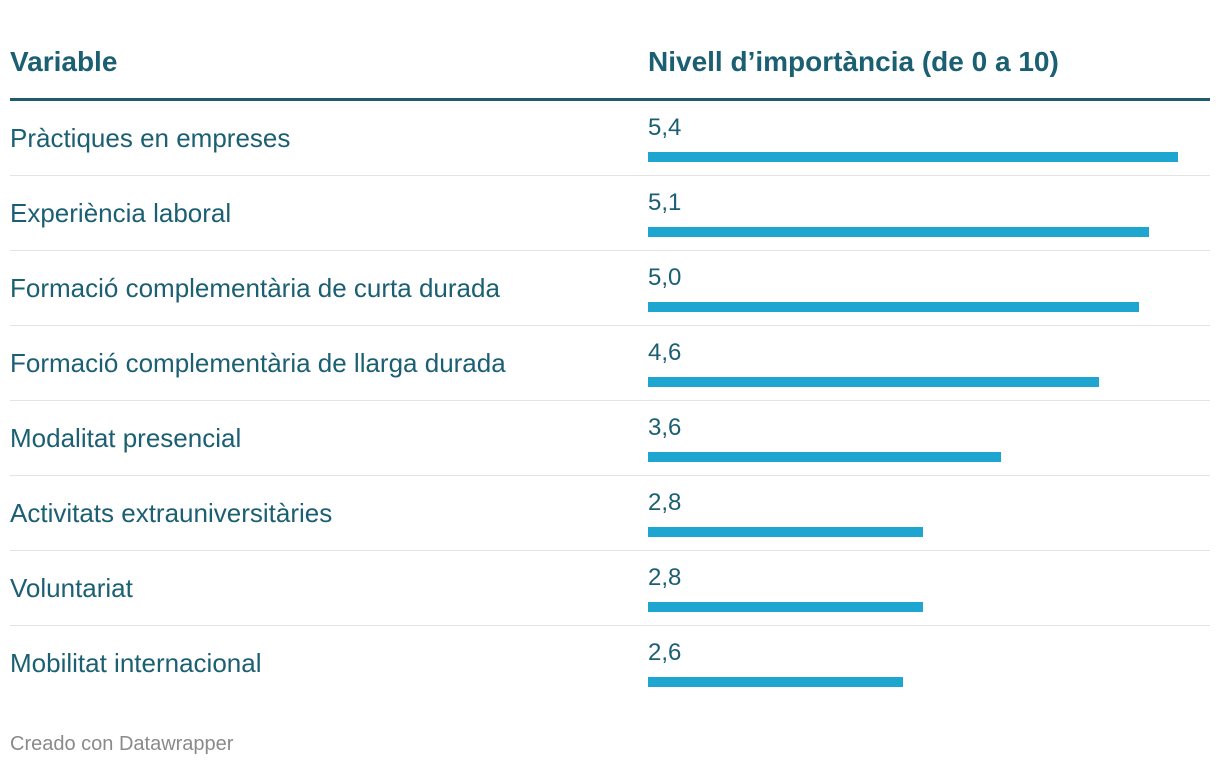 This screenshot has width=1220, height=768. I want to click on row-label: Formació complementària de curta durada, so click(255, 288).